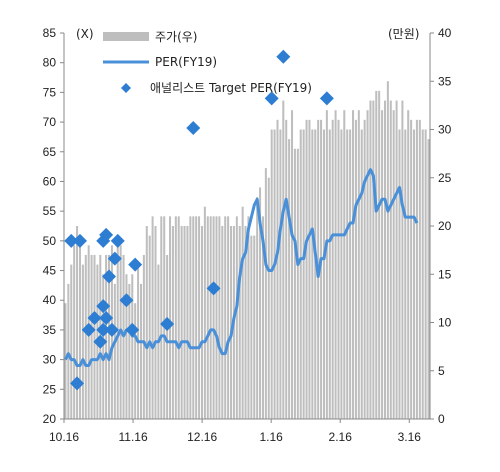 This screenshot has height=472, width=500. Describe the element at coordinates (341, 437) in the screenshot. I see `x-tick-label: 2.16` at that location.